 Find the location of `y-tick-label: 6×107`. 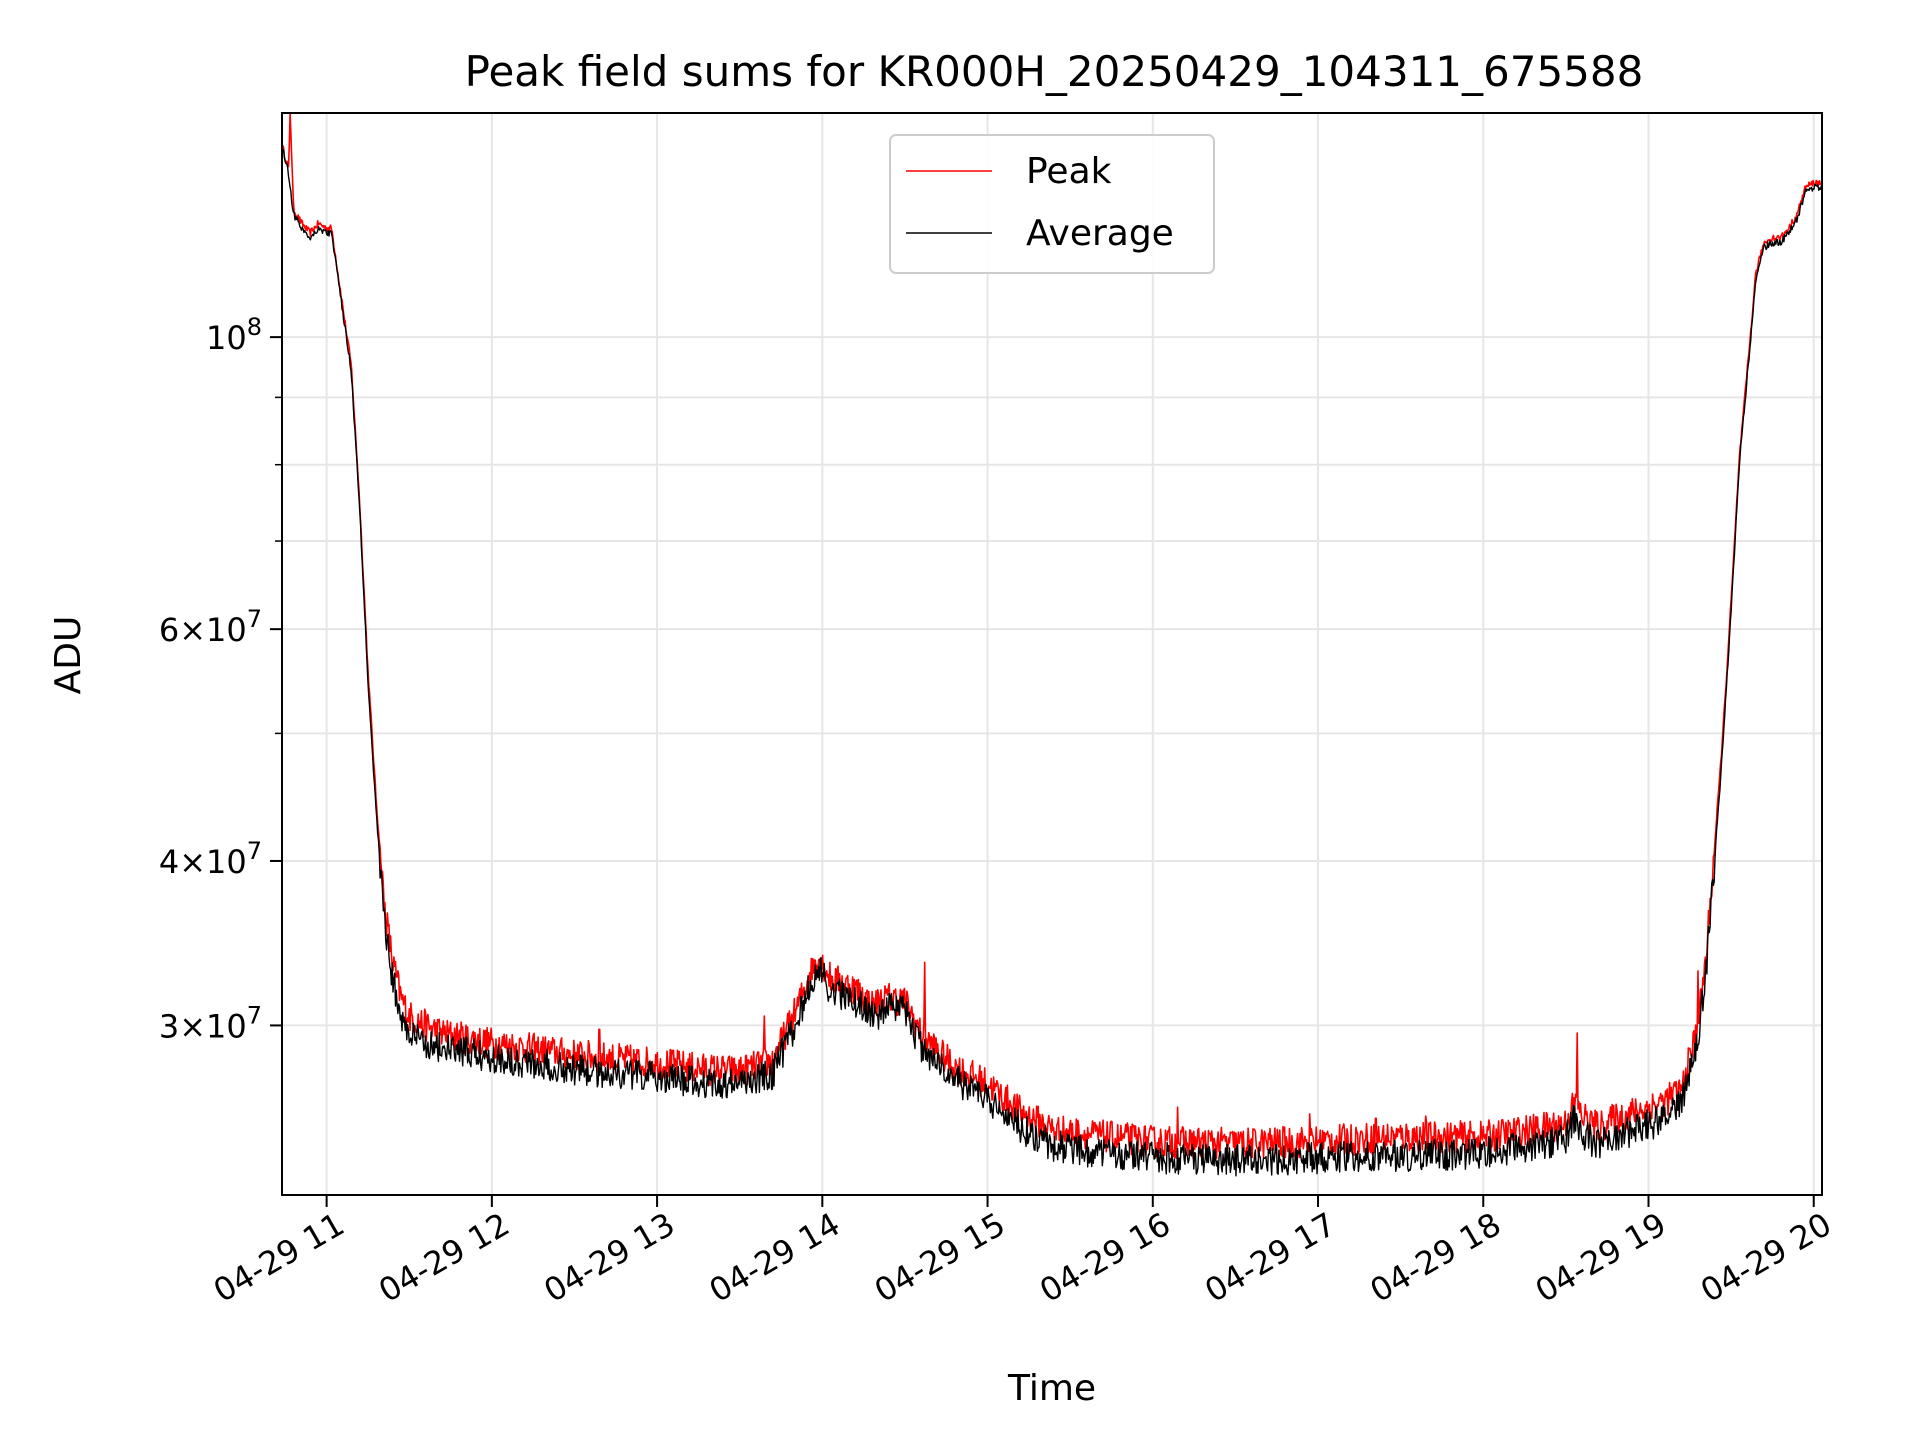

y-tick-label: 6×107 is located at coordinates (210, 627).